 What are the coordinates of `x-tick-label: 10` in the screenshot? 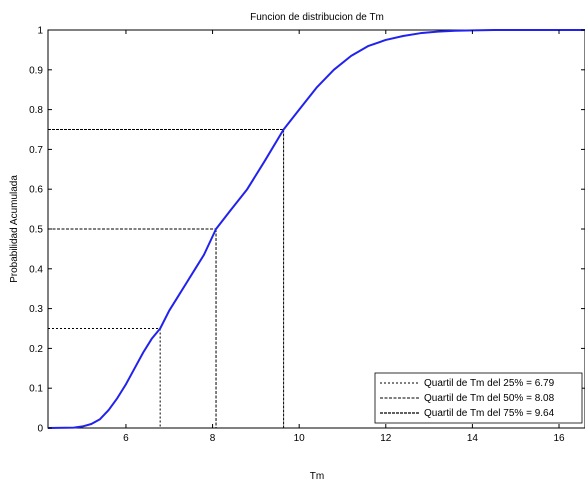 It's located at (300, 438).